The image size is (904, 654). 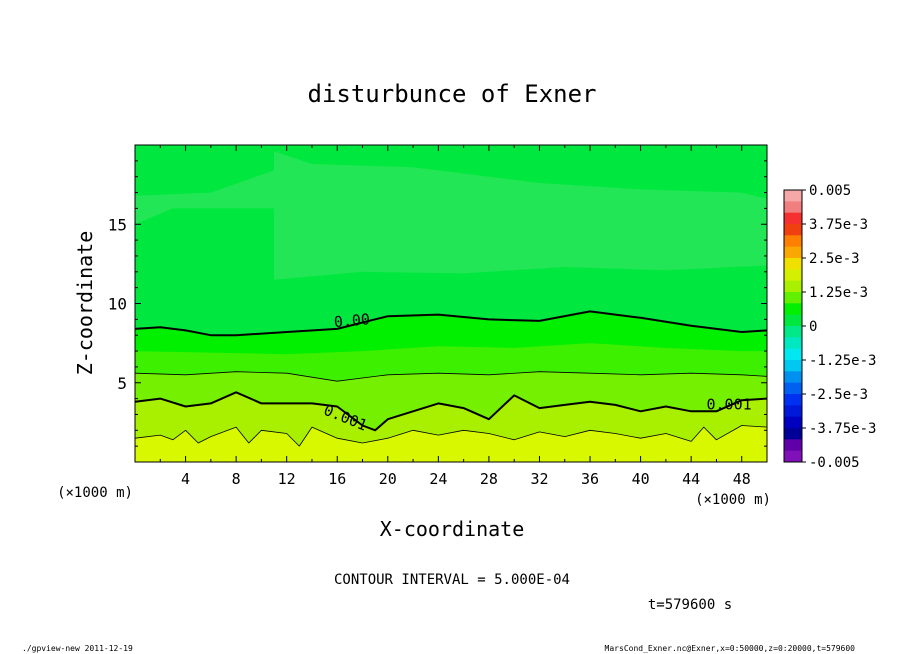 I want to click on chart-title: disturbunce of Exner, so click(x=452, y=94).